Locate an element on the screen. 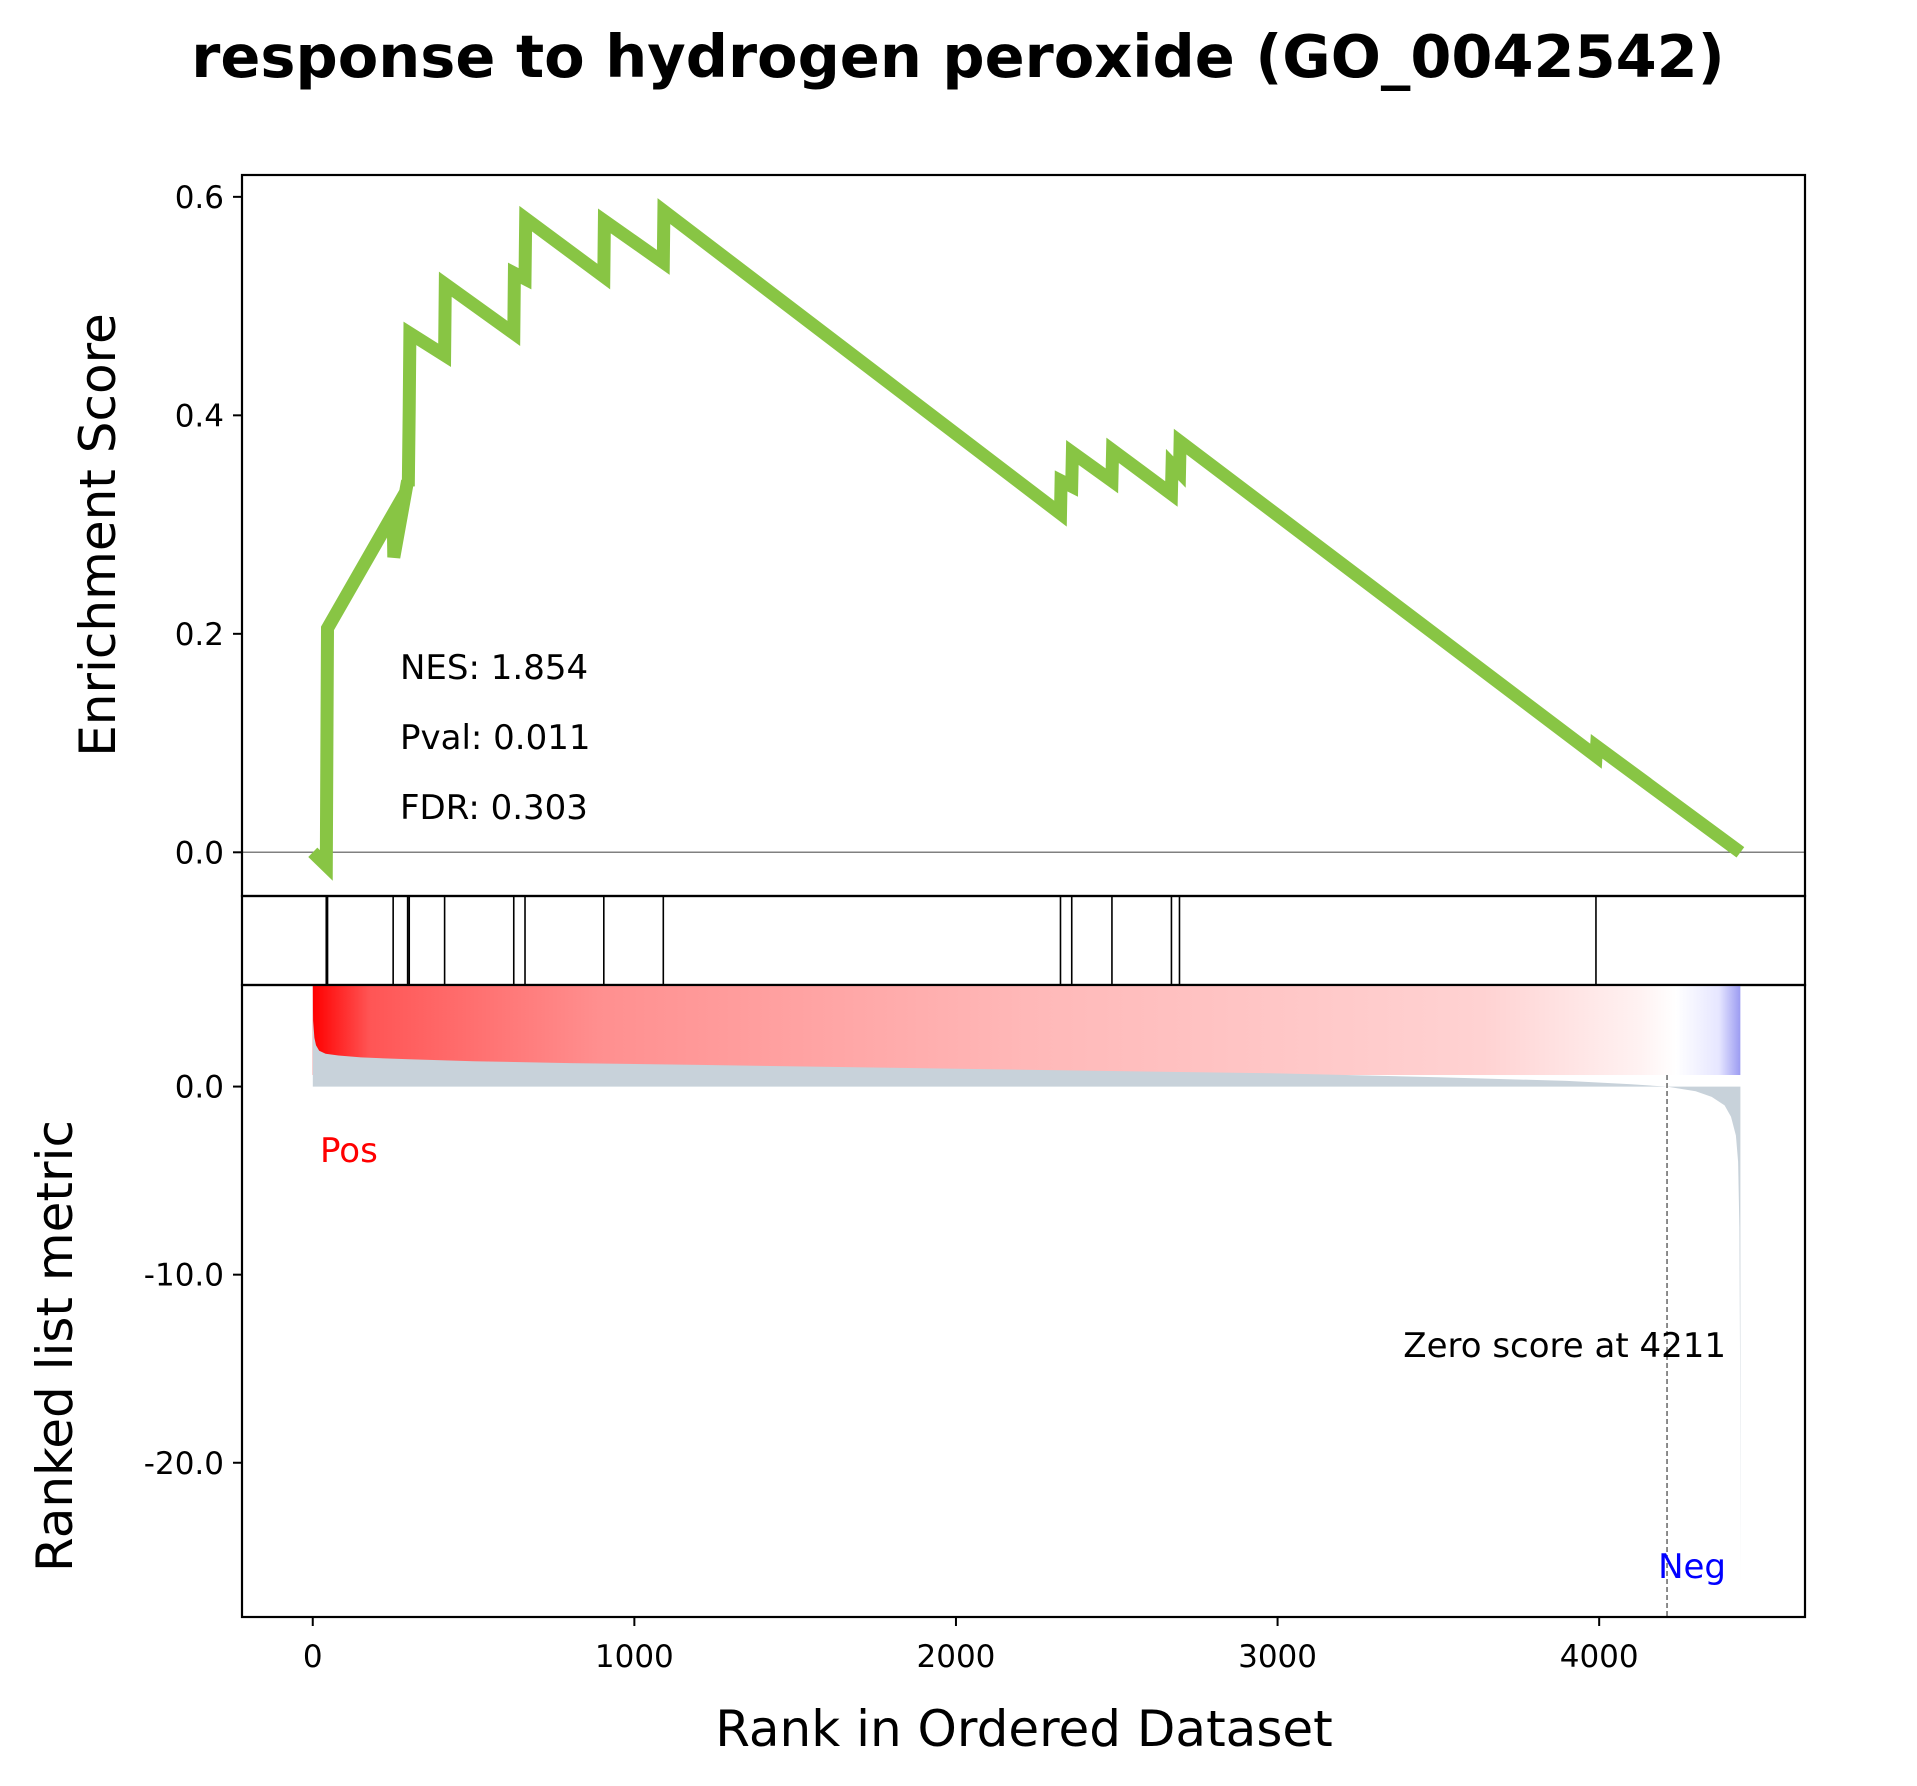 This screenshot has width=1917, height=1786. metric-y-ticks: 0.0 -10.0 -20.0 is located at coordinates (193, 1276).